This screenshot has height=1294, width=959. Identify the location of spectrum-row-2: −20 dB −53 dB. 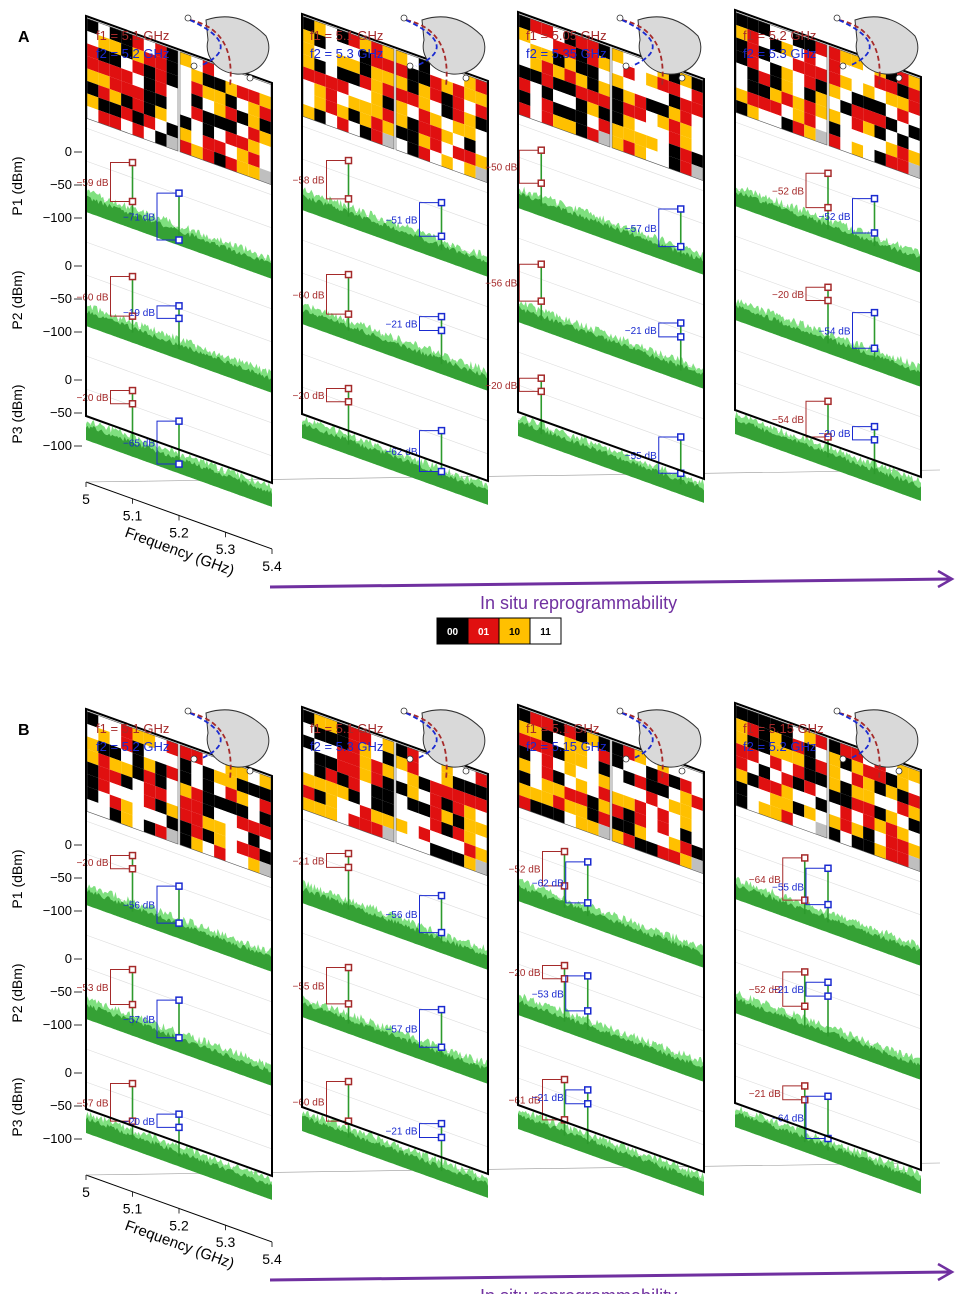
(607, 1006).